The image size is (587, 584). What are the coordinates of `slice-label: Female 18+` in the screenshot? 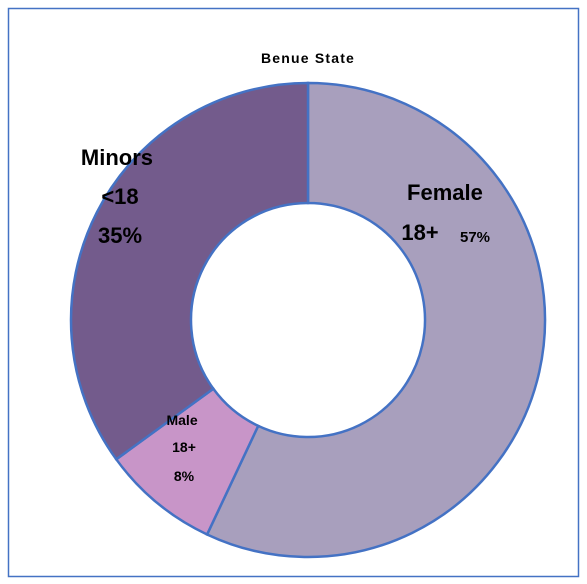 It's located at (445, 212).